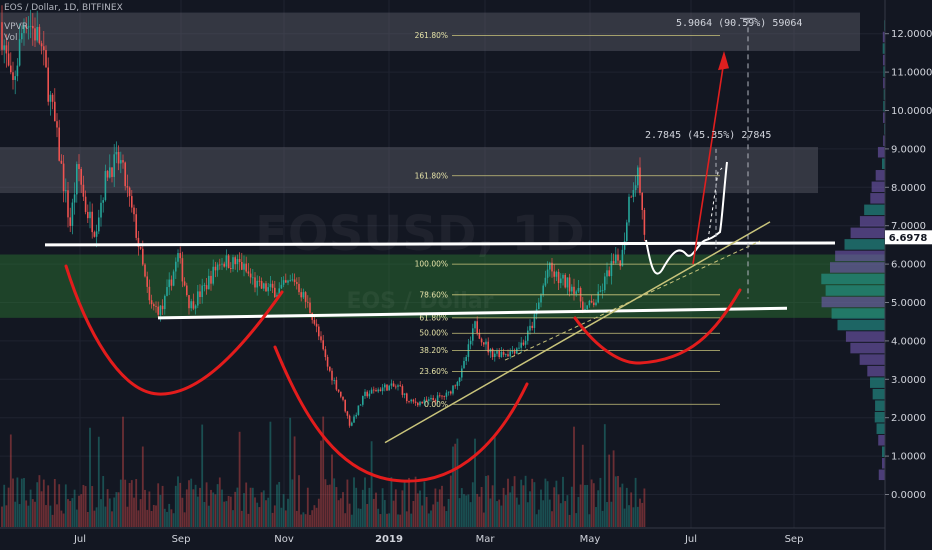 The height and width of the screenshot is (550, 932). What do you see at coordinates (853, 250) in the screenshot?
I see `vpvr-layer` at bounding box center [853, 250].